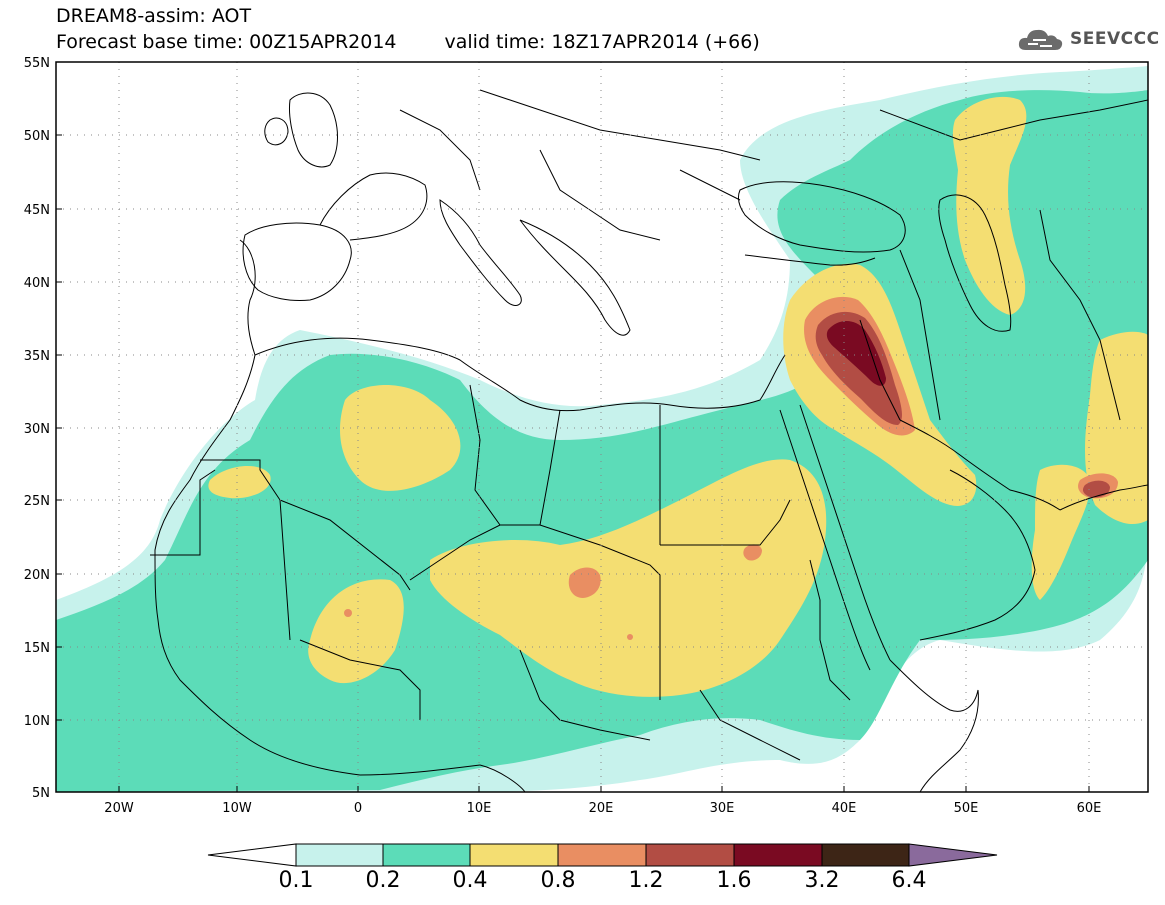 This screenshot has height=905, width=1165. I want to click on lon-label: 0, so click(358, 808).